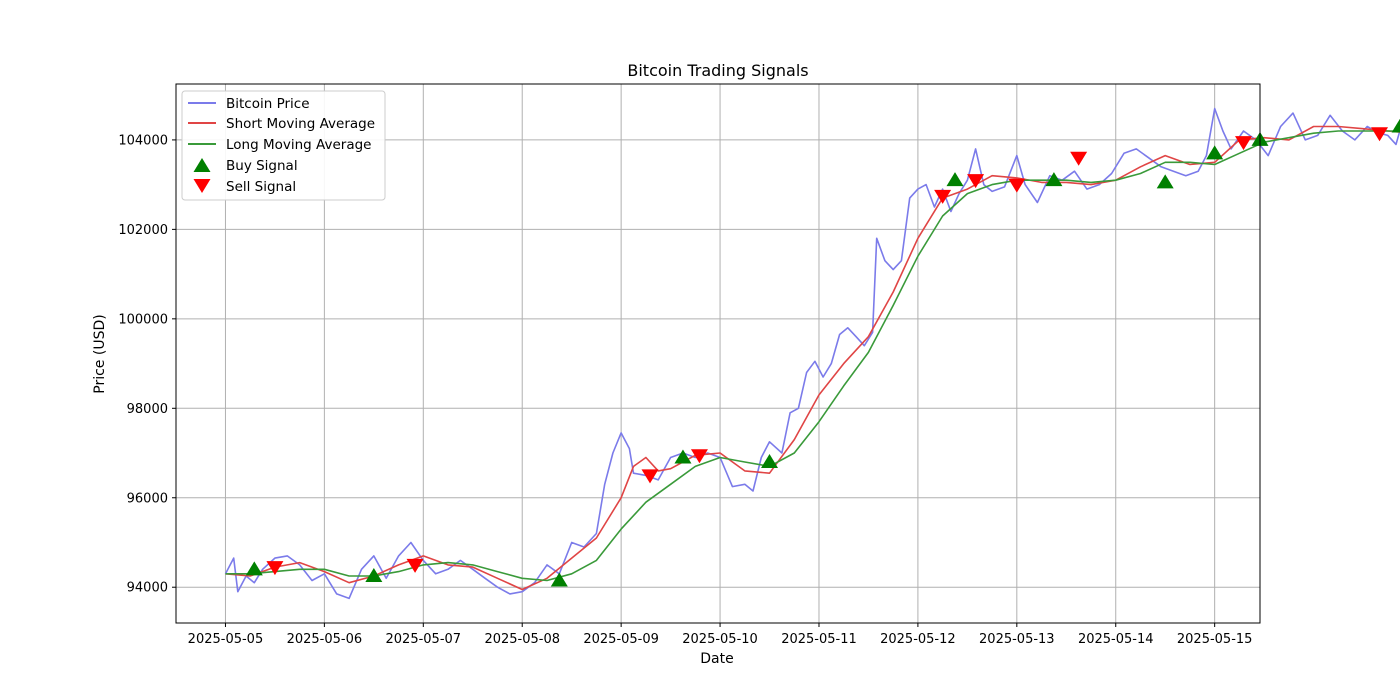 The height and width of the screenshot is (700, 1400). What do you see at coordinates (262, 166) in the screenshot?
I see `legend-label-buy-signal: Buy Signal` at bounding box center [262, 166].